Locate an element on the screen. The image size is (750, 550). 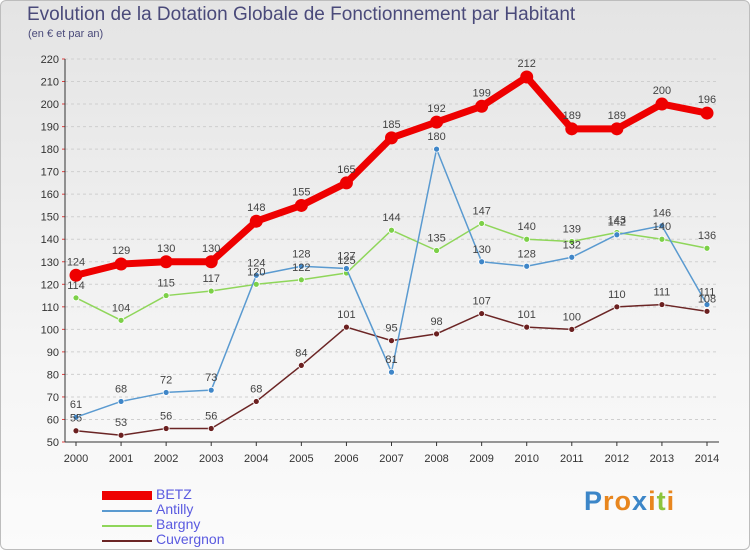
x-tick-label: 2009 is located at coordinates (481, 459).